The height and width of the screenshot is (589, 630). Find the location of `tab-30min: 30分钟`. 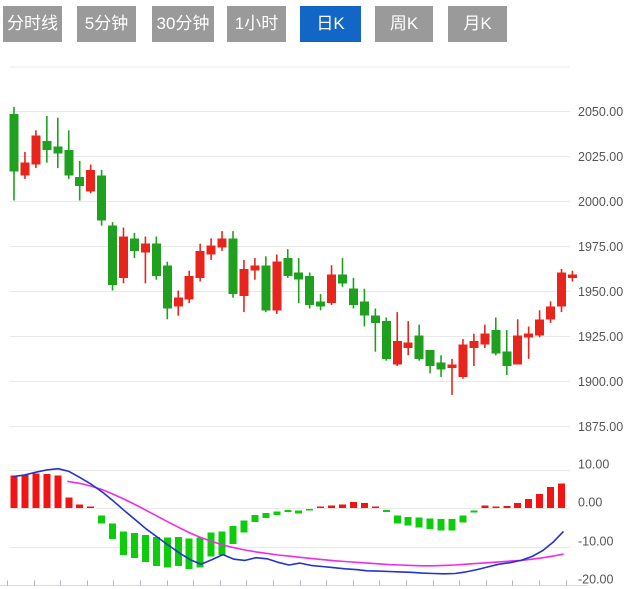

tab-30min: 30分钟 is located at coordinates (183, 24).